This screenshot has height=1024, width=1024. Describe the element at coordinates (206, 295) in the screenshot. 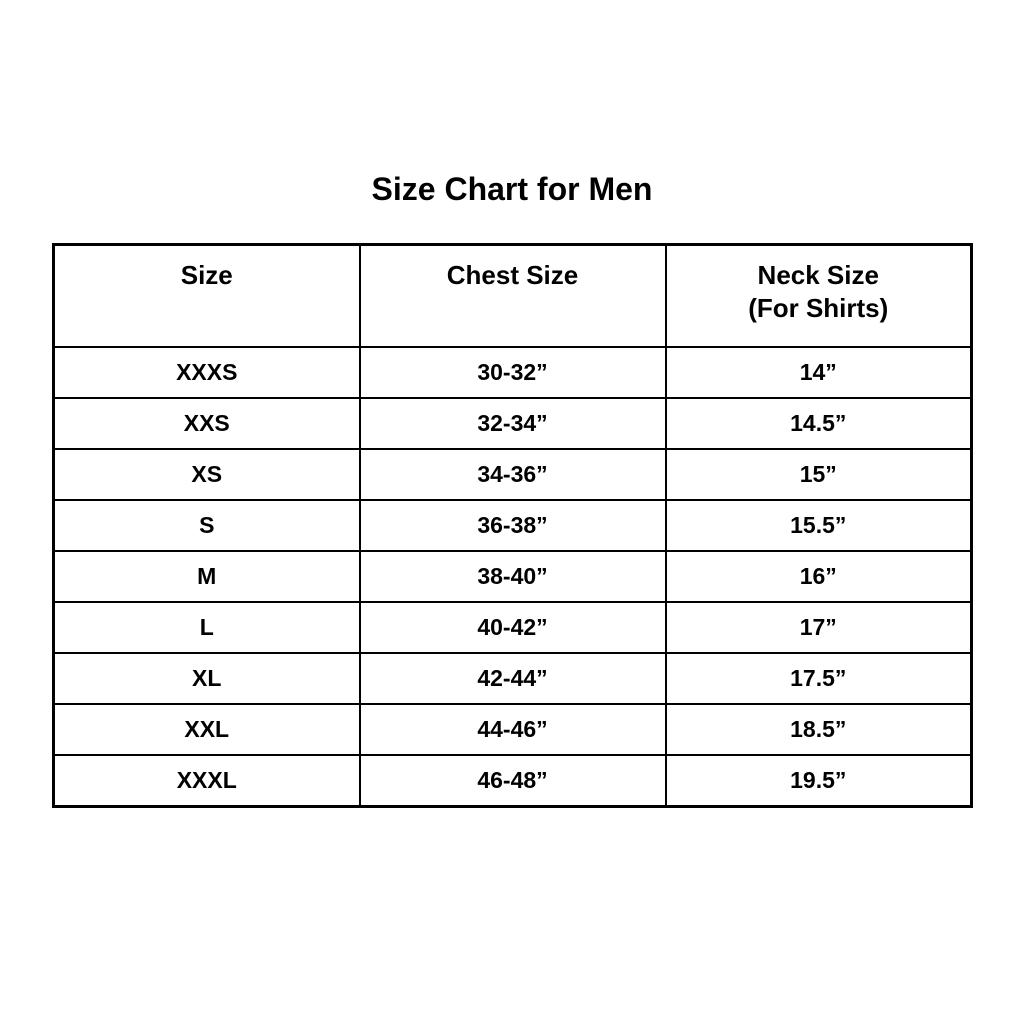

I see `column-header-size: Size` at that location.